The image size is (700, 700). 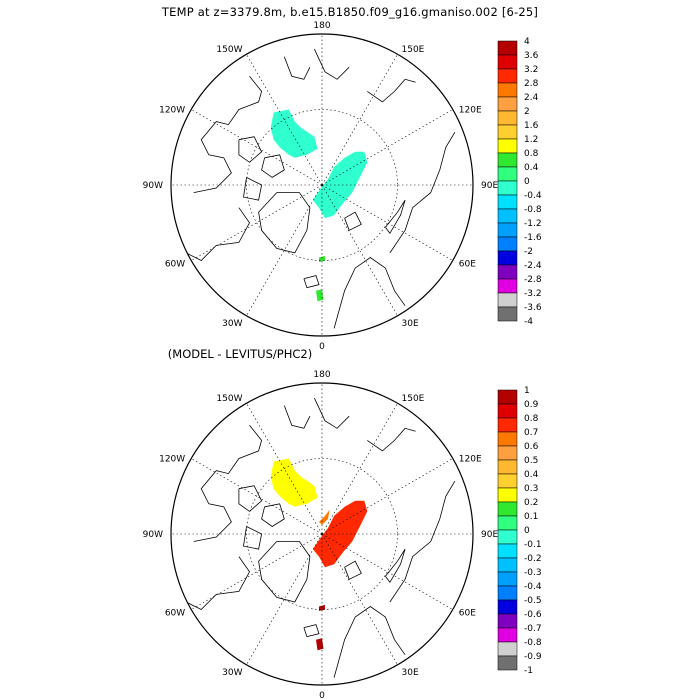 I want to click on colorbar-label: 1.2, so click(x=531, y=140).